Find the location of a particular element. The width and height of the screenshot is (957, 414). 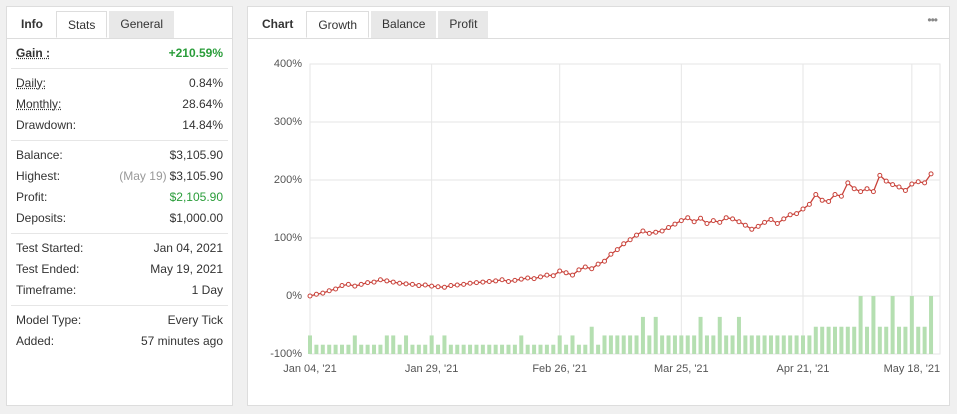

tab: Stats is located at coordinates (82, 24).